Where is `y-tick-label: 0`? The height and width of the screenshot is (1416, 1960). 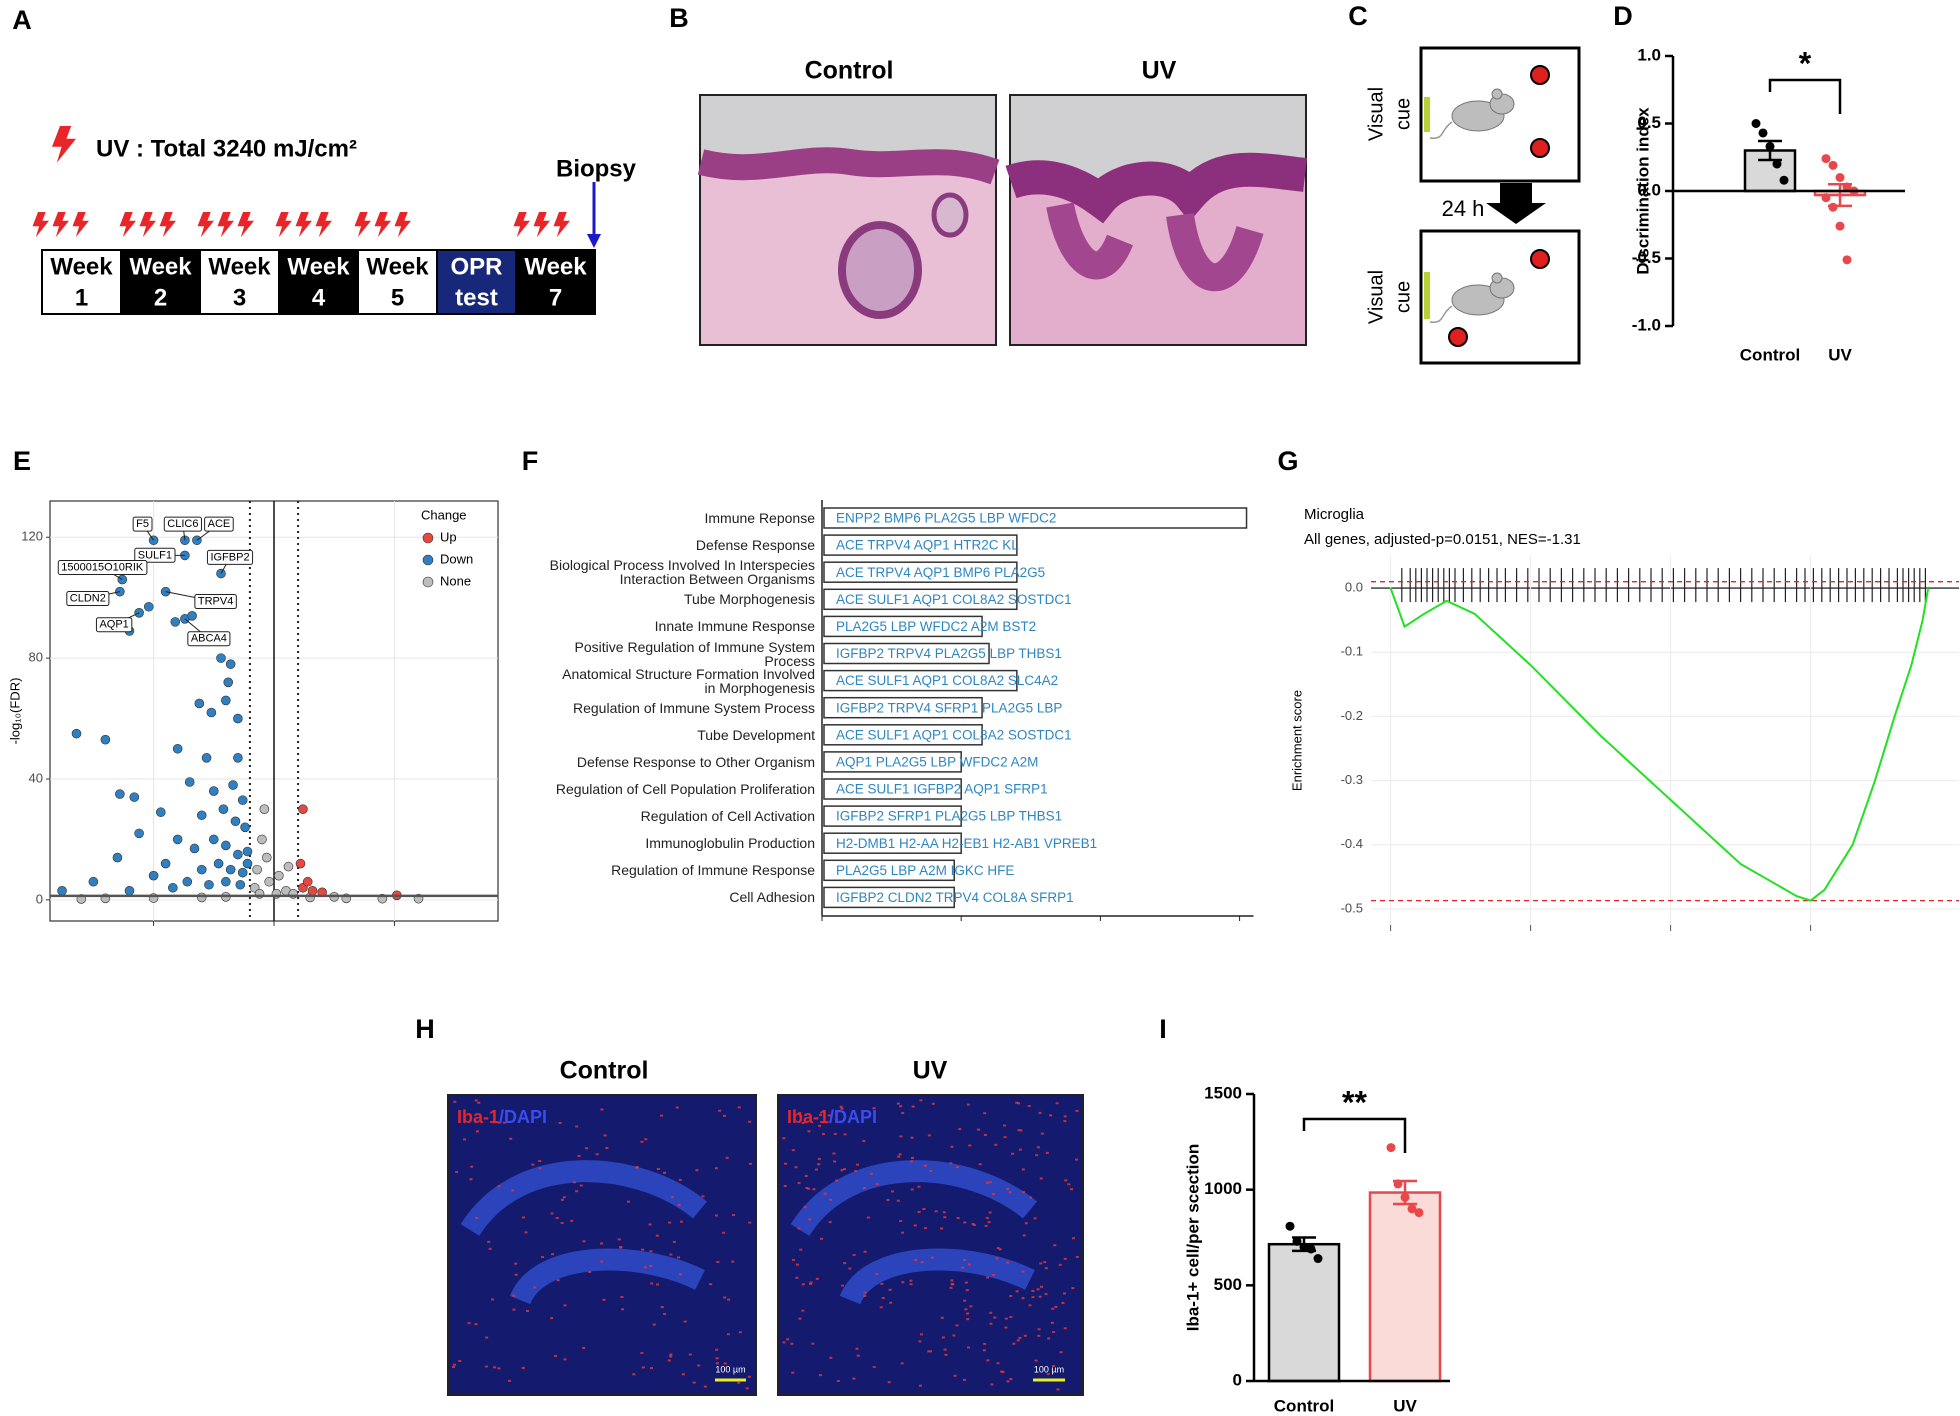 y-tick-label: 0 is located at coordinates (1237, 1379).